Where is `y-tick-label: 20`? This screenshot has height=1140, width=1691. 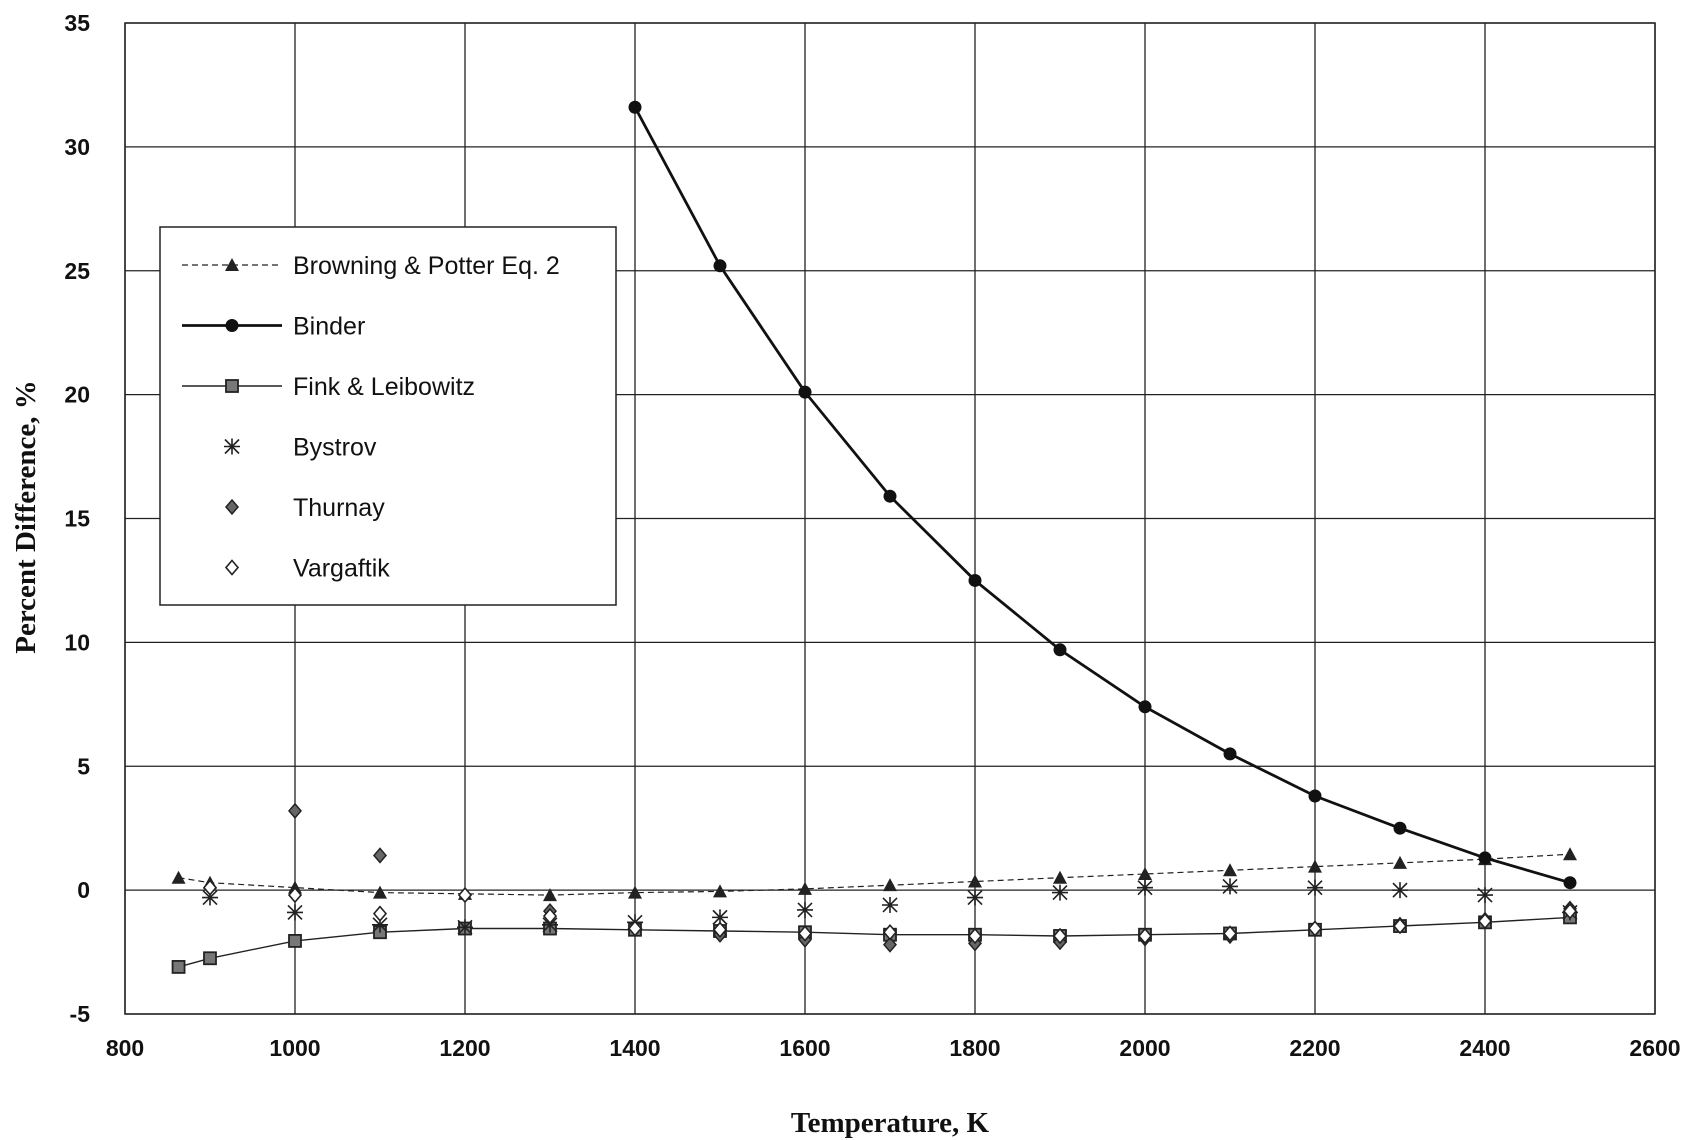
y-tick-label: 20 is located at coordinates (77, 395).